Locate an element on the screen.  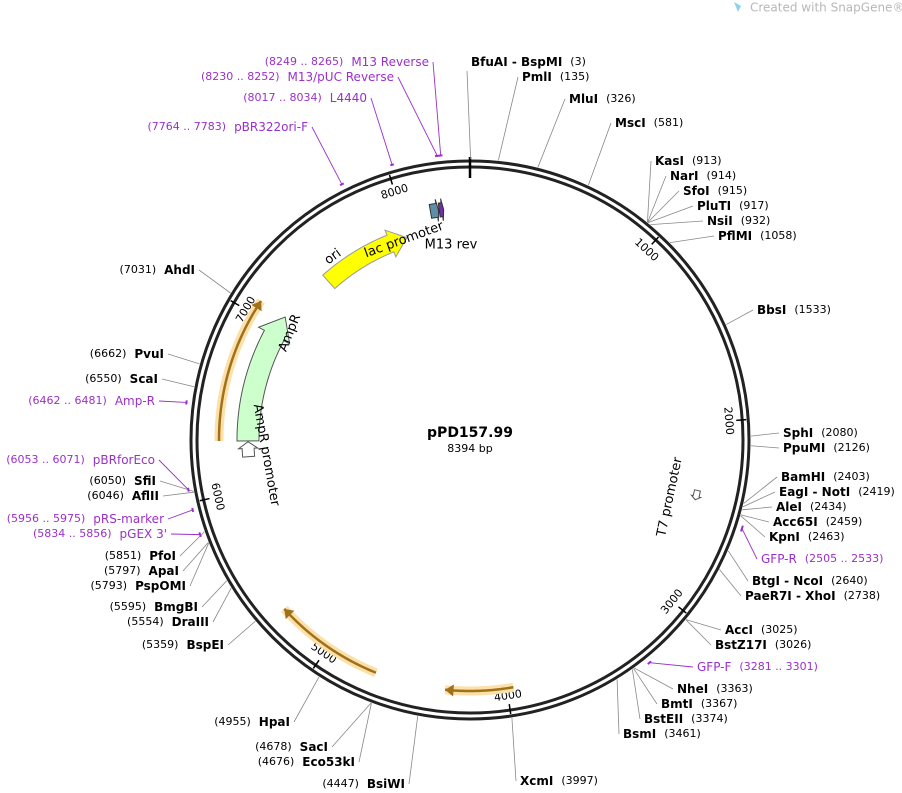
site-name: BstEII is located at coordinates (663, 719).